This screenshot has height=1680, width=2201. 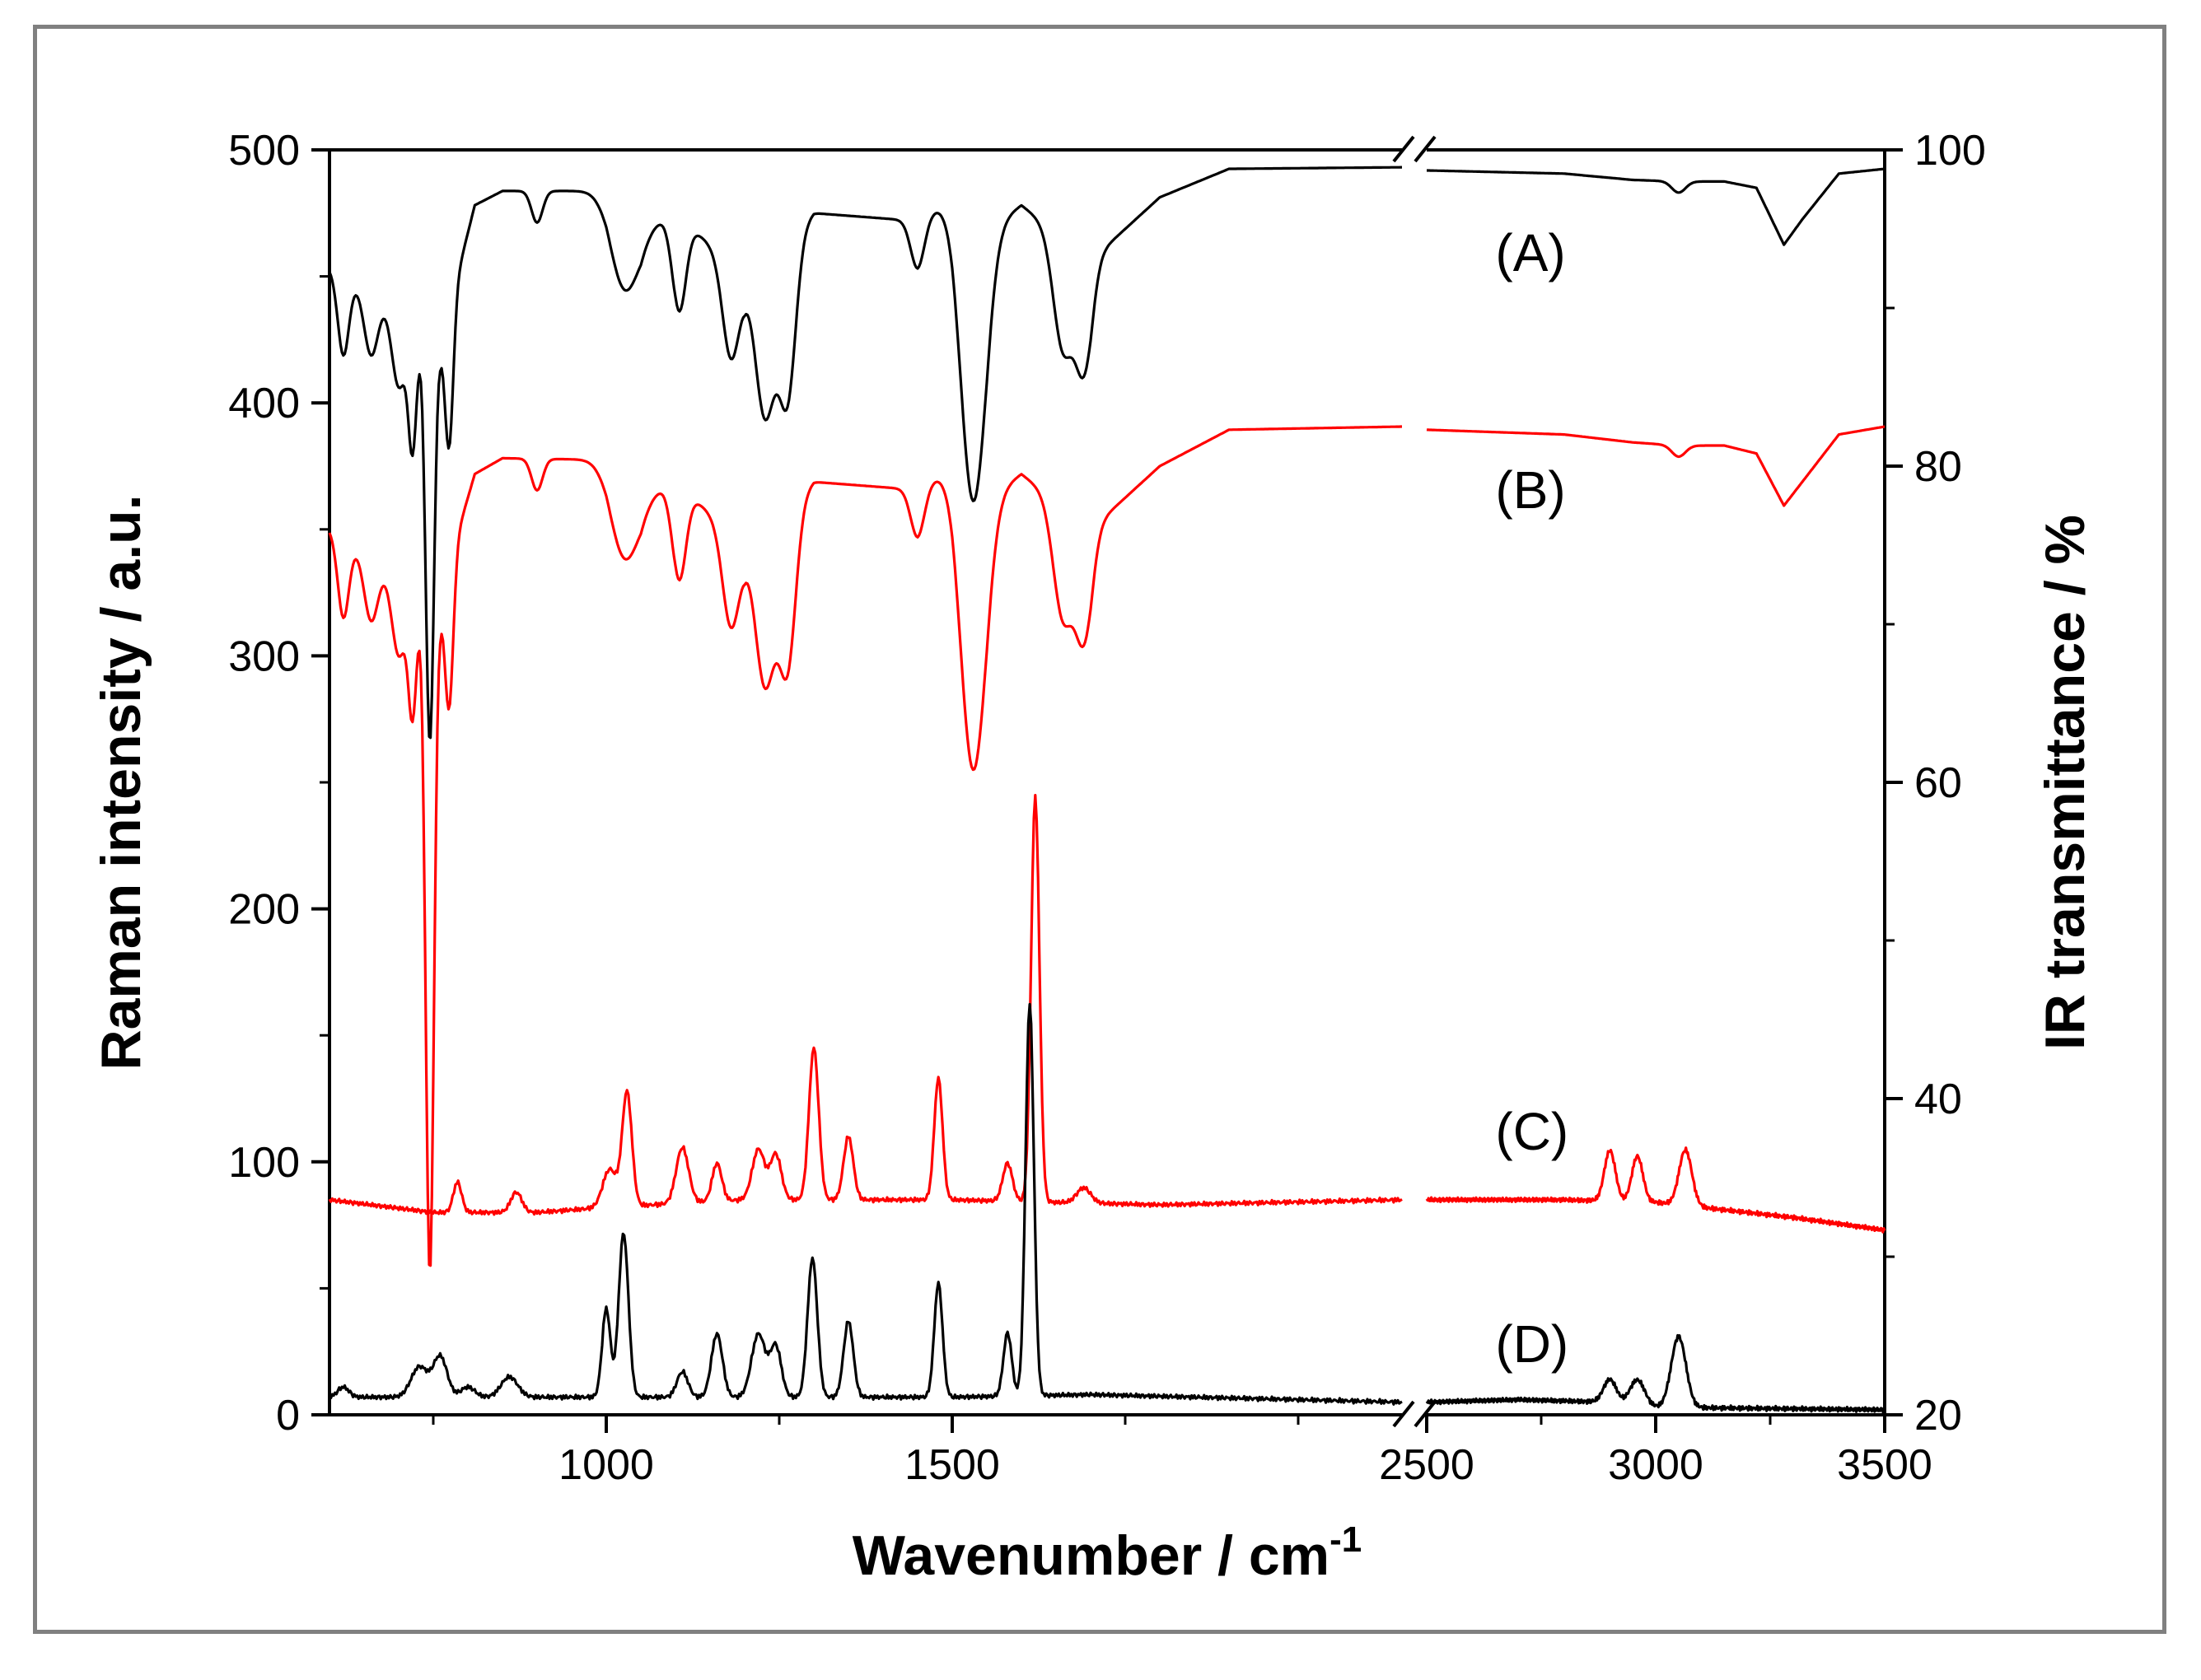 I want to click on y-right-tick-label: 100, so click(x=1950, y=151).